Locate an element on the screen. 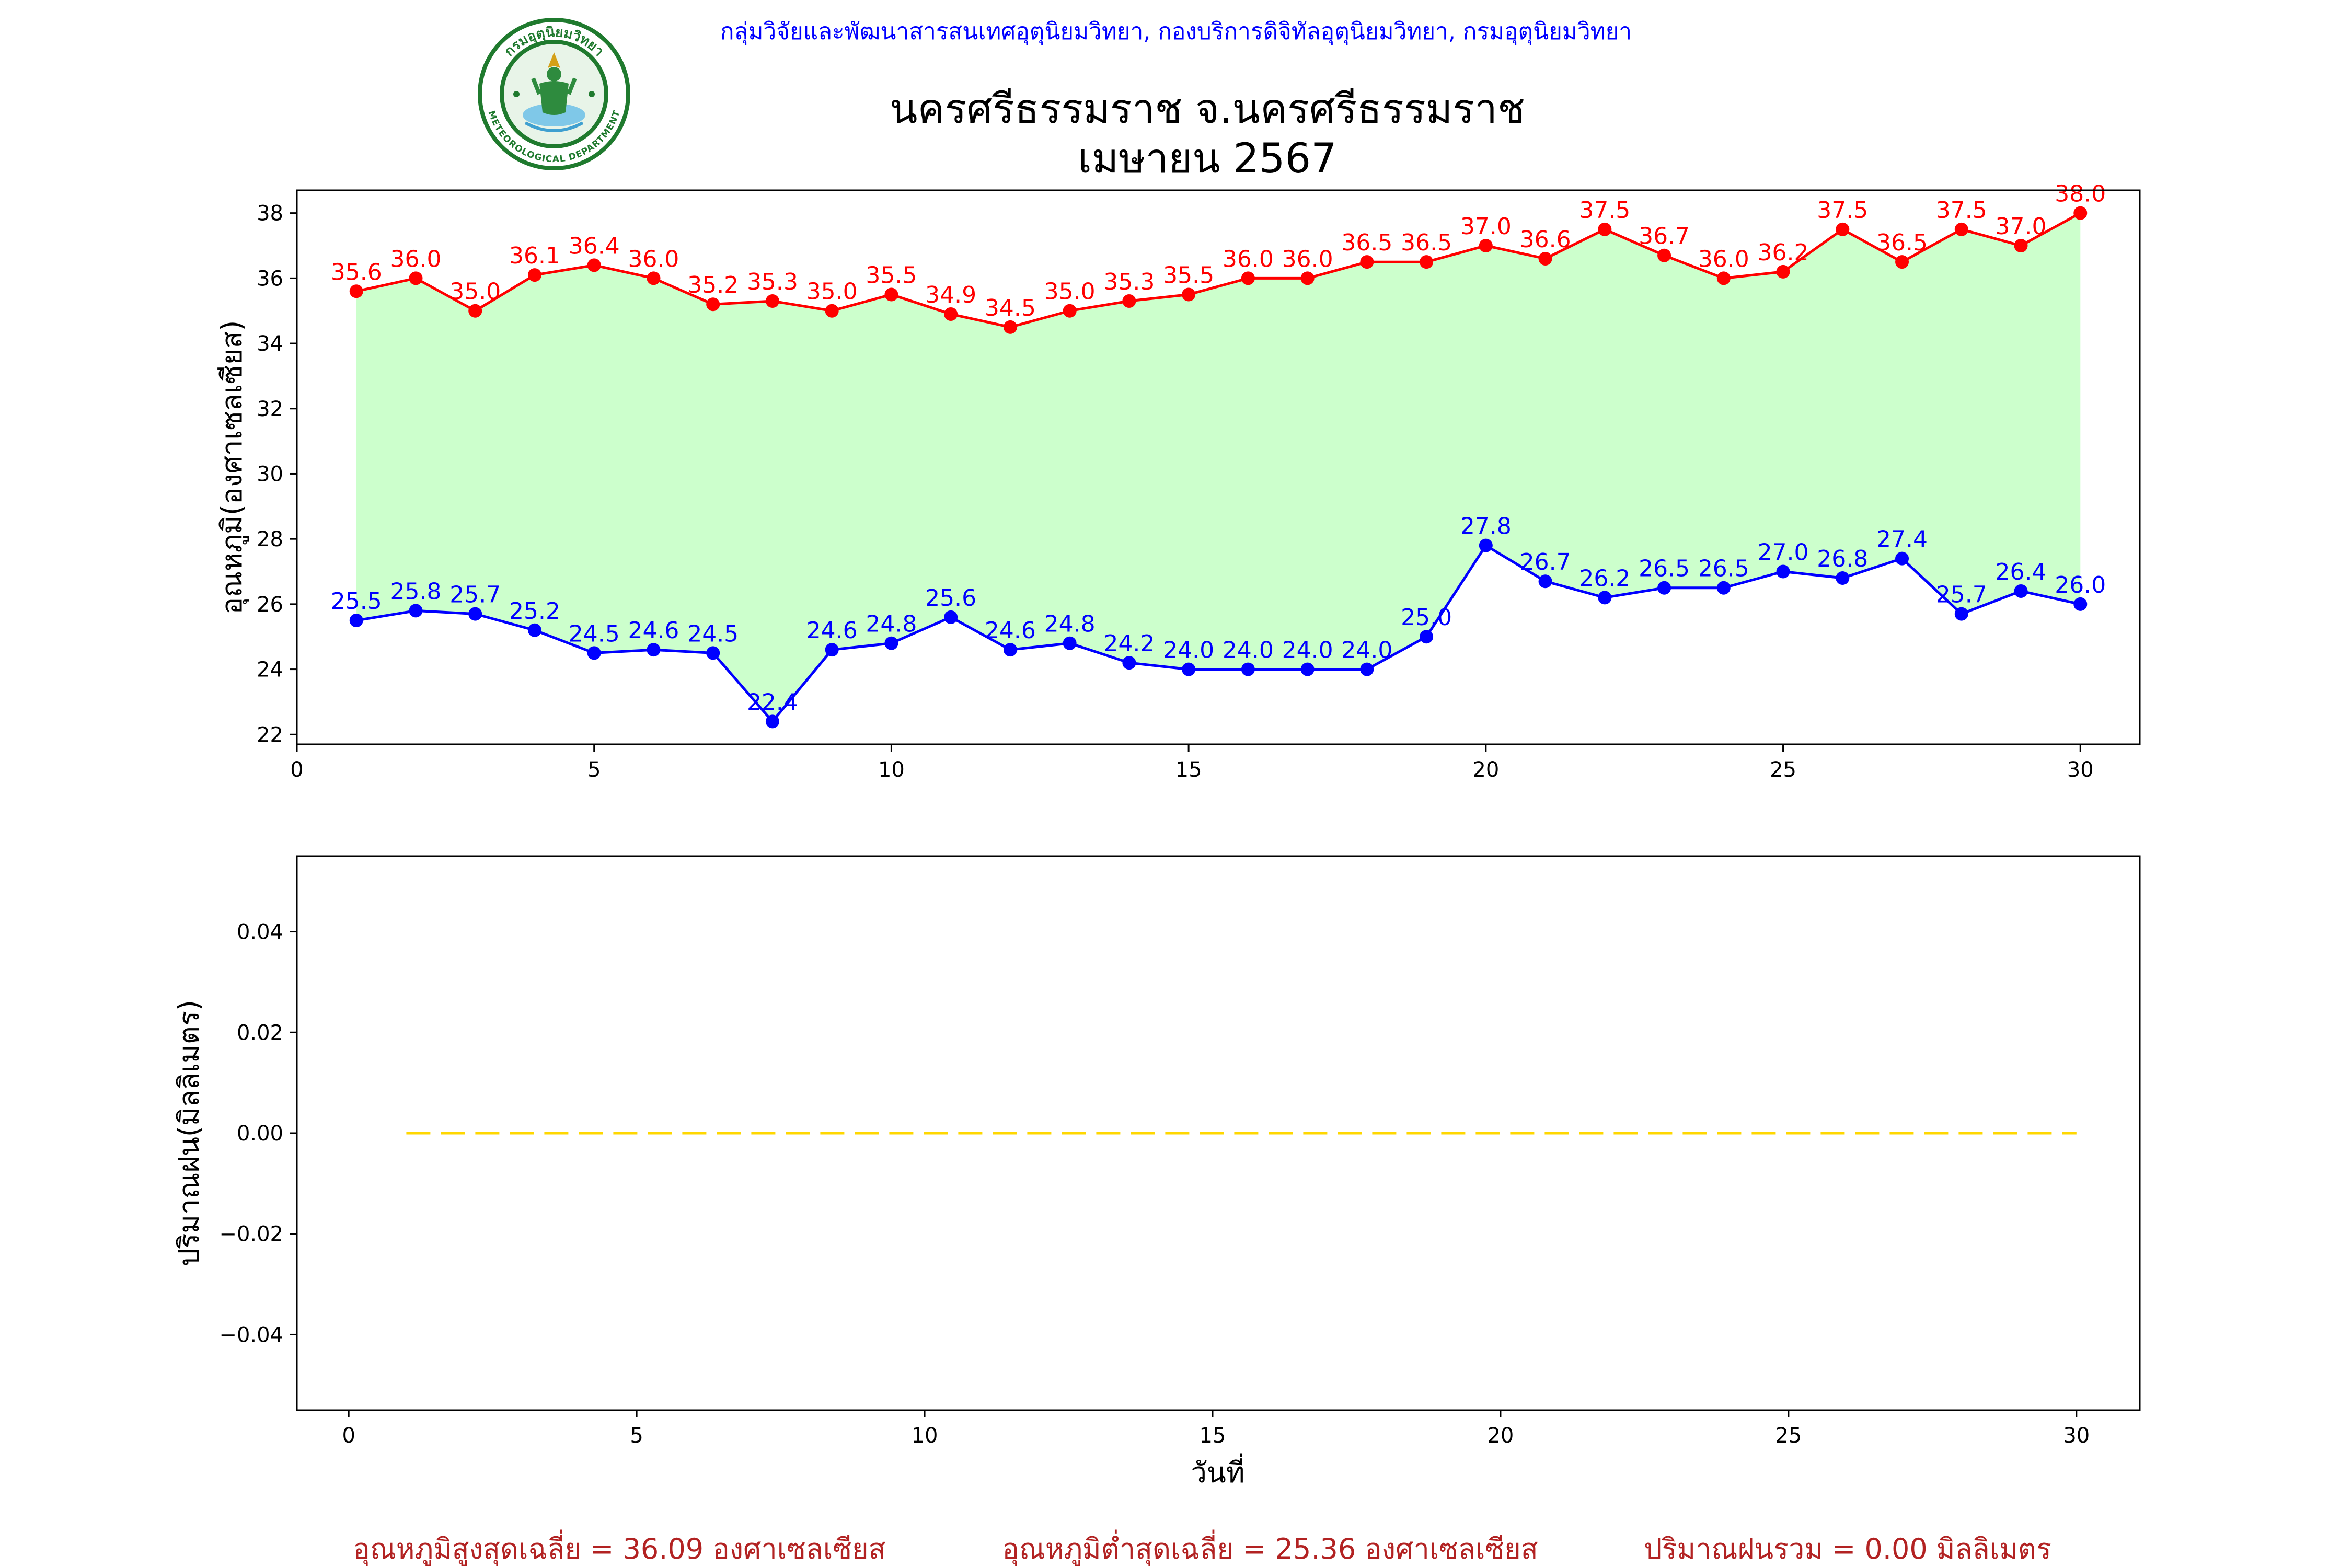  rainfall-y-tick-label: 0.04 is located at coordinates (260, 932).